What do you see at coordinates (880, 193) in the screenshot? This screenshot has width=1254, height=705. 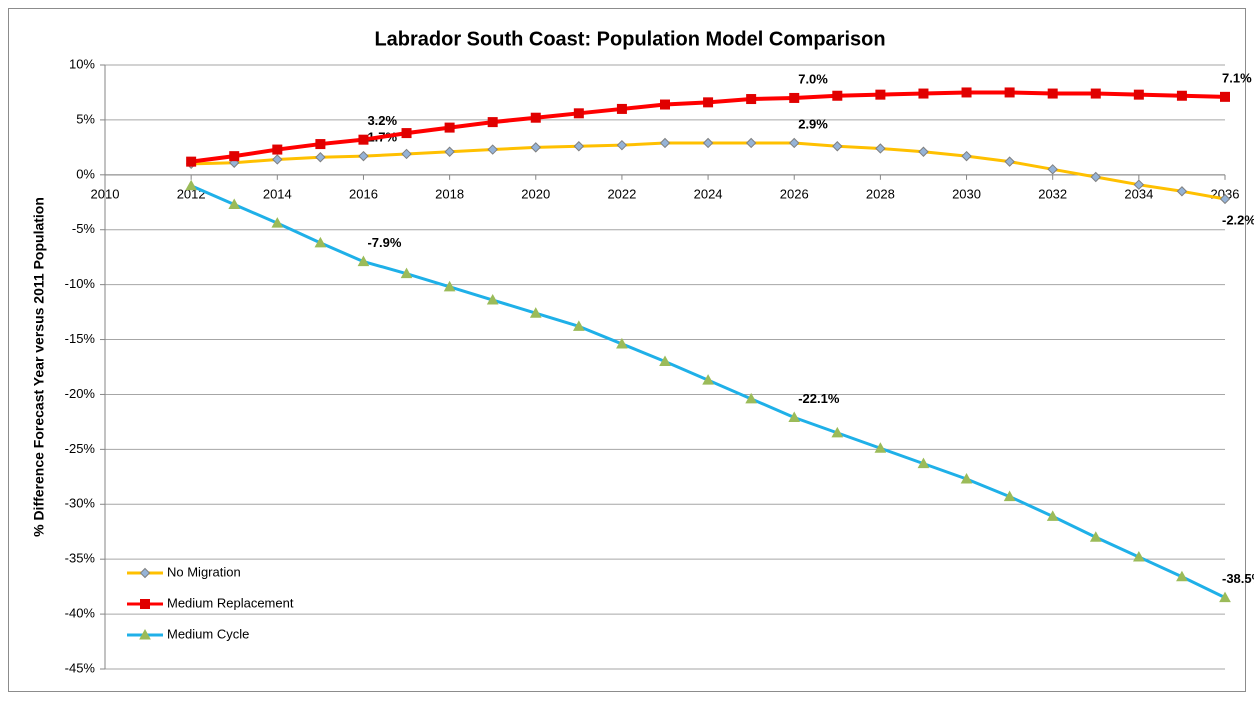 I see `x-tick-label: 2028` at bounding box center [880, 193].